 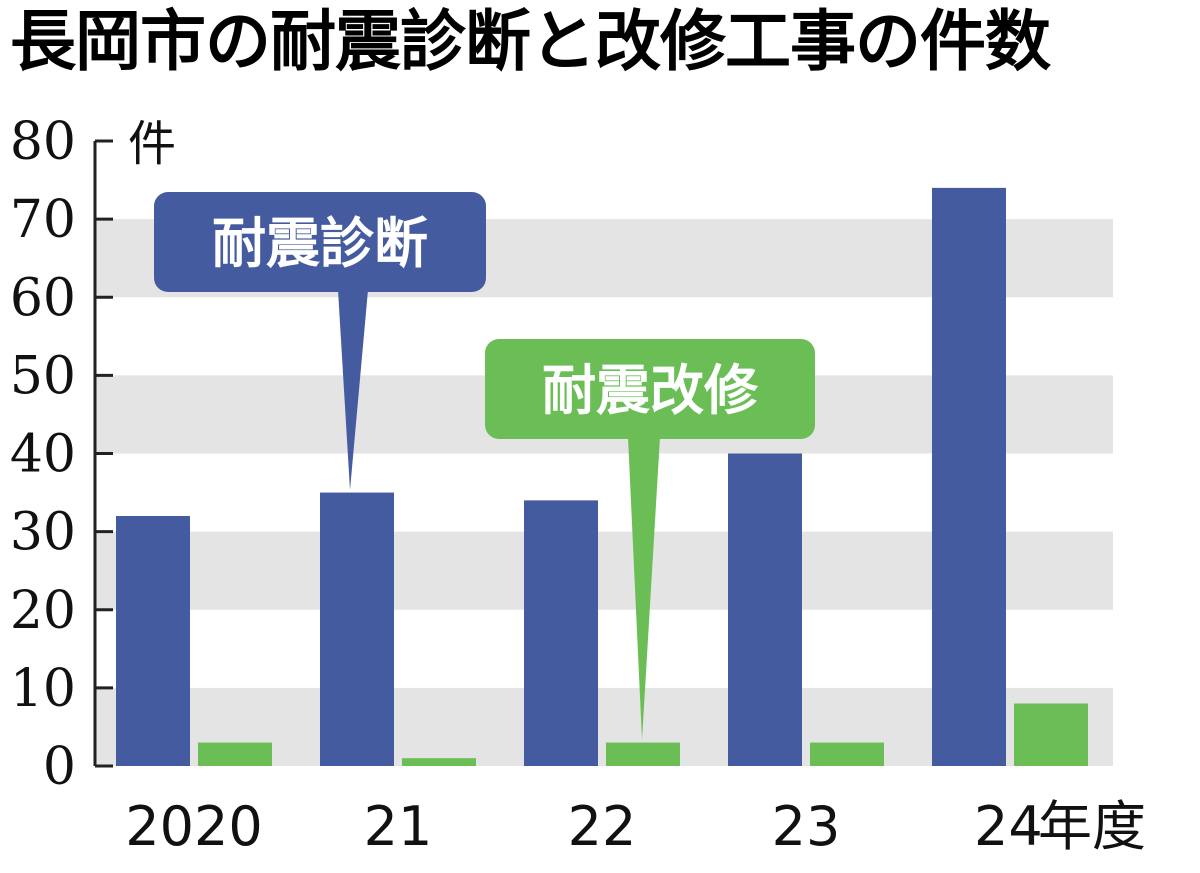 What do you see at coordinates (43, 298) in the screenshot?
I see `y-tick-label: 60` at bounding box center [43, 298].